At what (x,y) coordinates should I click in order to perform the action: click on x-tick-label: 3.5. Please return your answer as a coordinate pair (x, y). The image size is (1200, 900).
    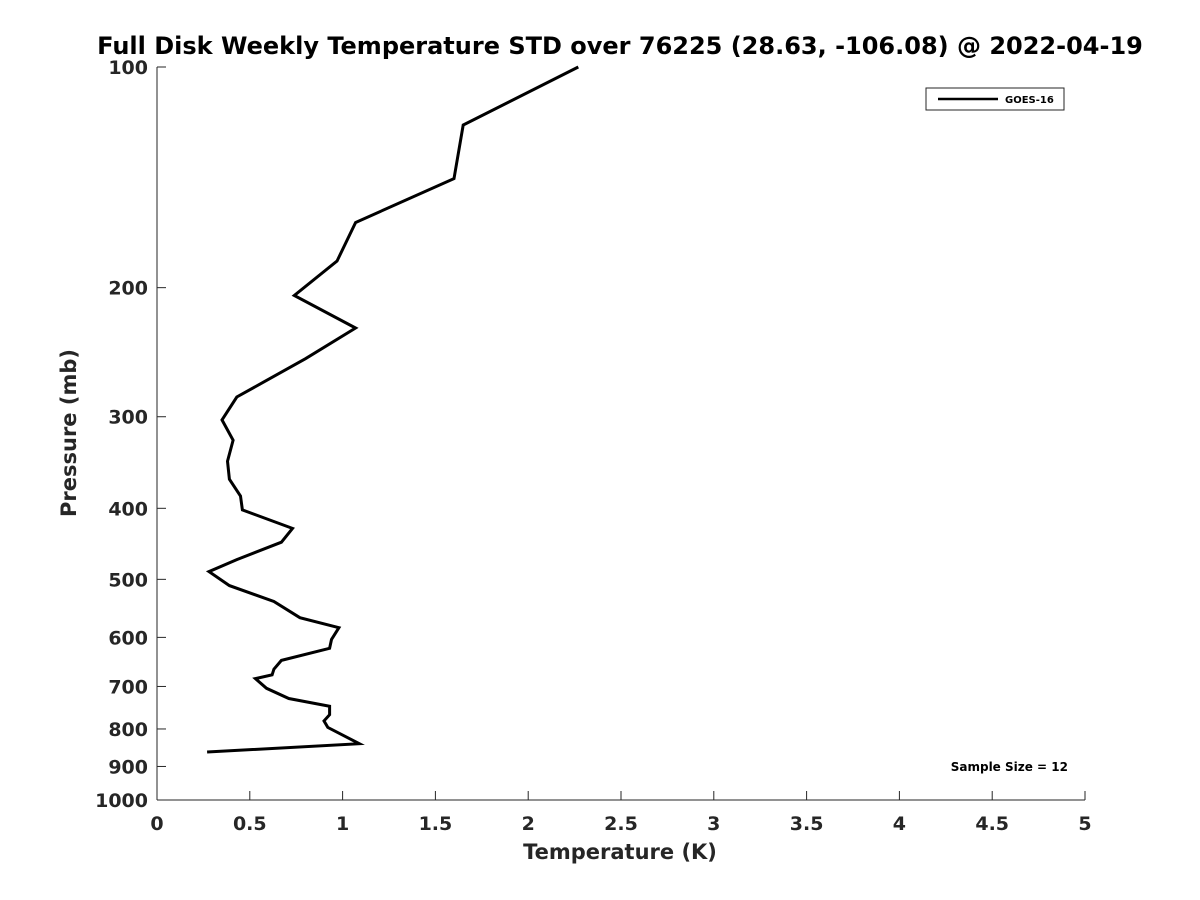
    Looking at the image, I should click on (807, 824).